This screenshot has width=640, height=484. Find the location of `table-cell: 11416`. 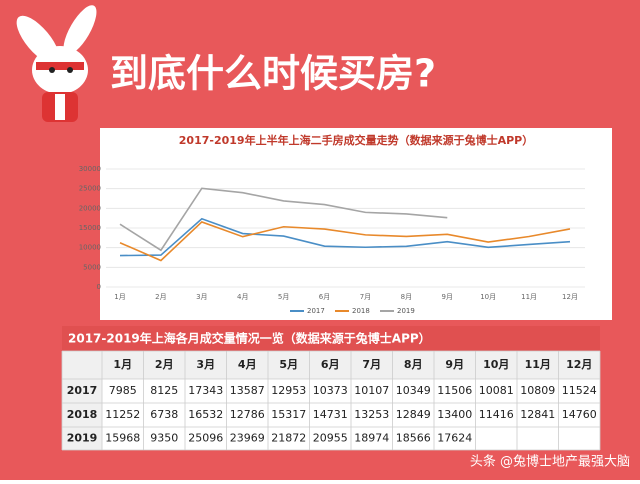

table-cell: 11416 is located at coordinates (496, 414).